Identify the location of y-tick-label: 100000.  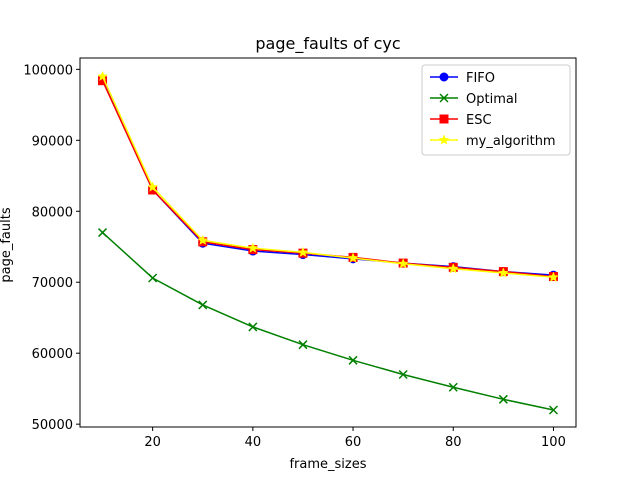
(48, 70).